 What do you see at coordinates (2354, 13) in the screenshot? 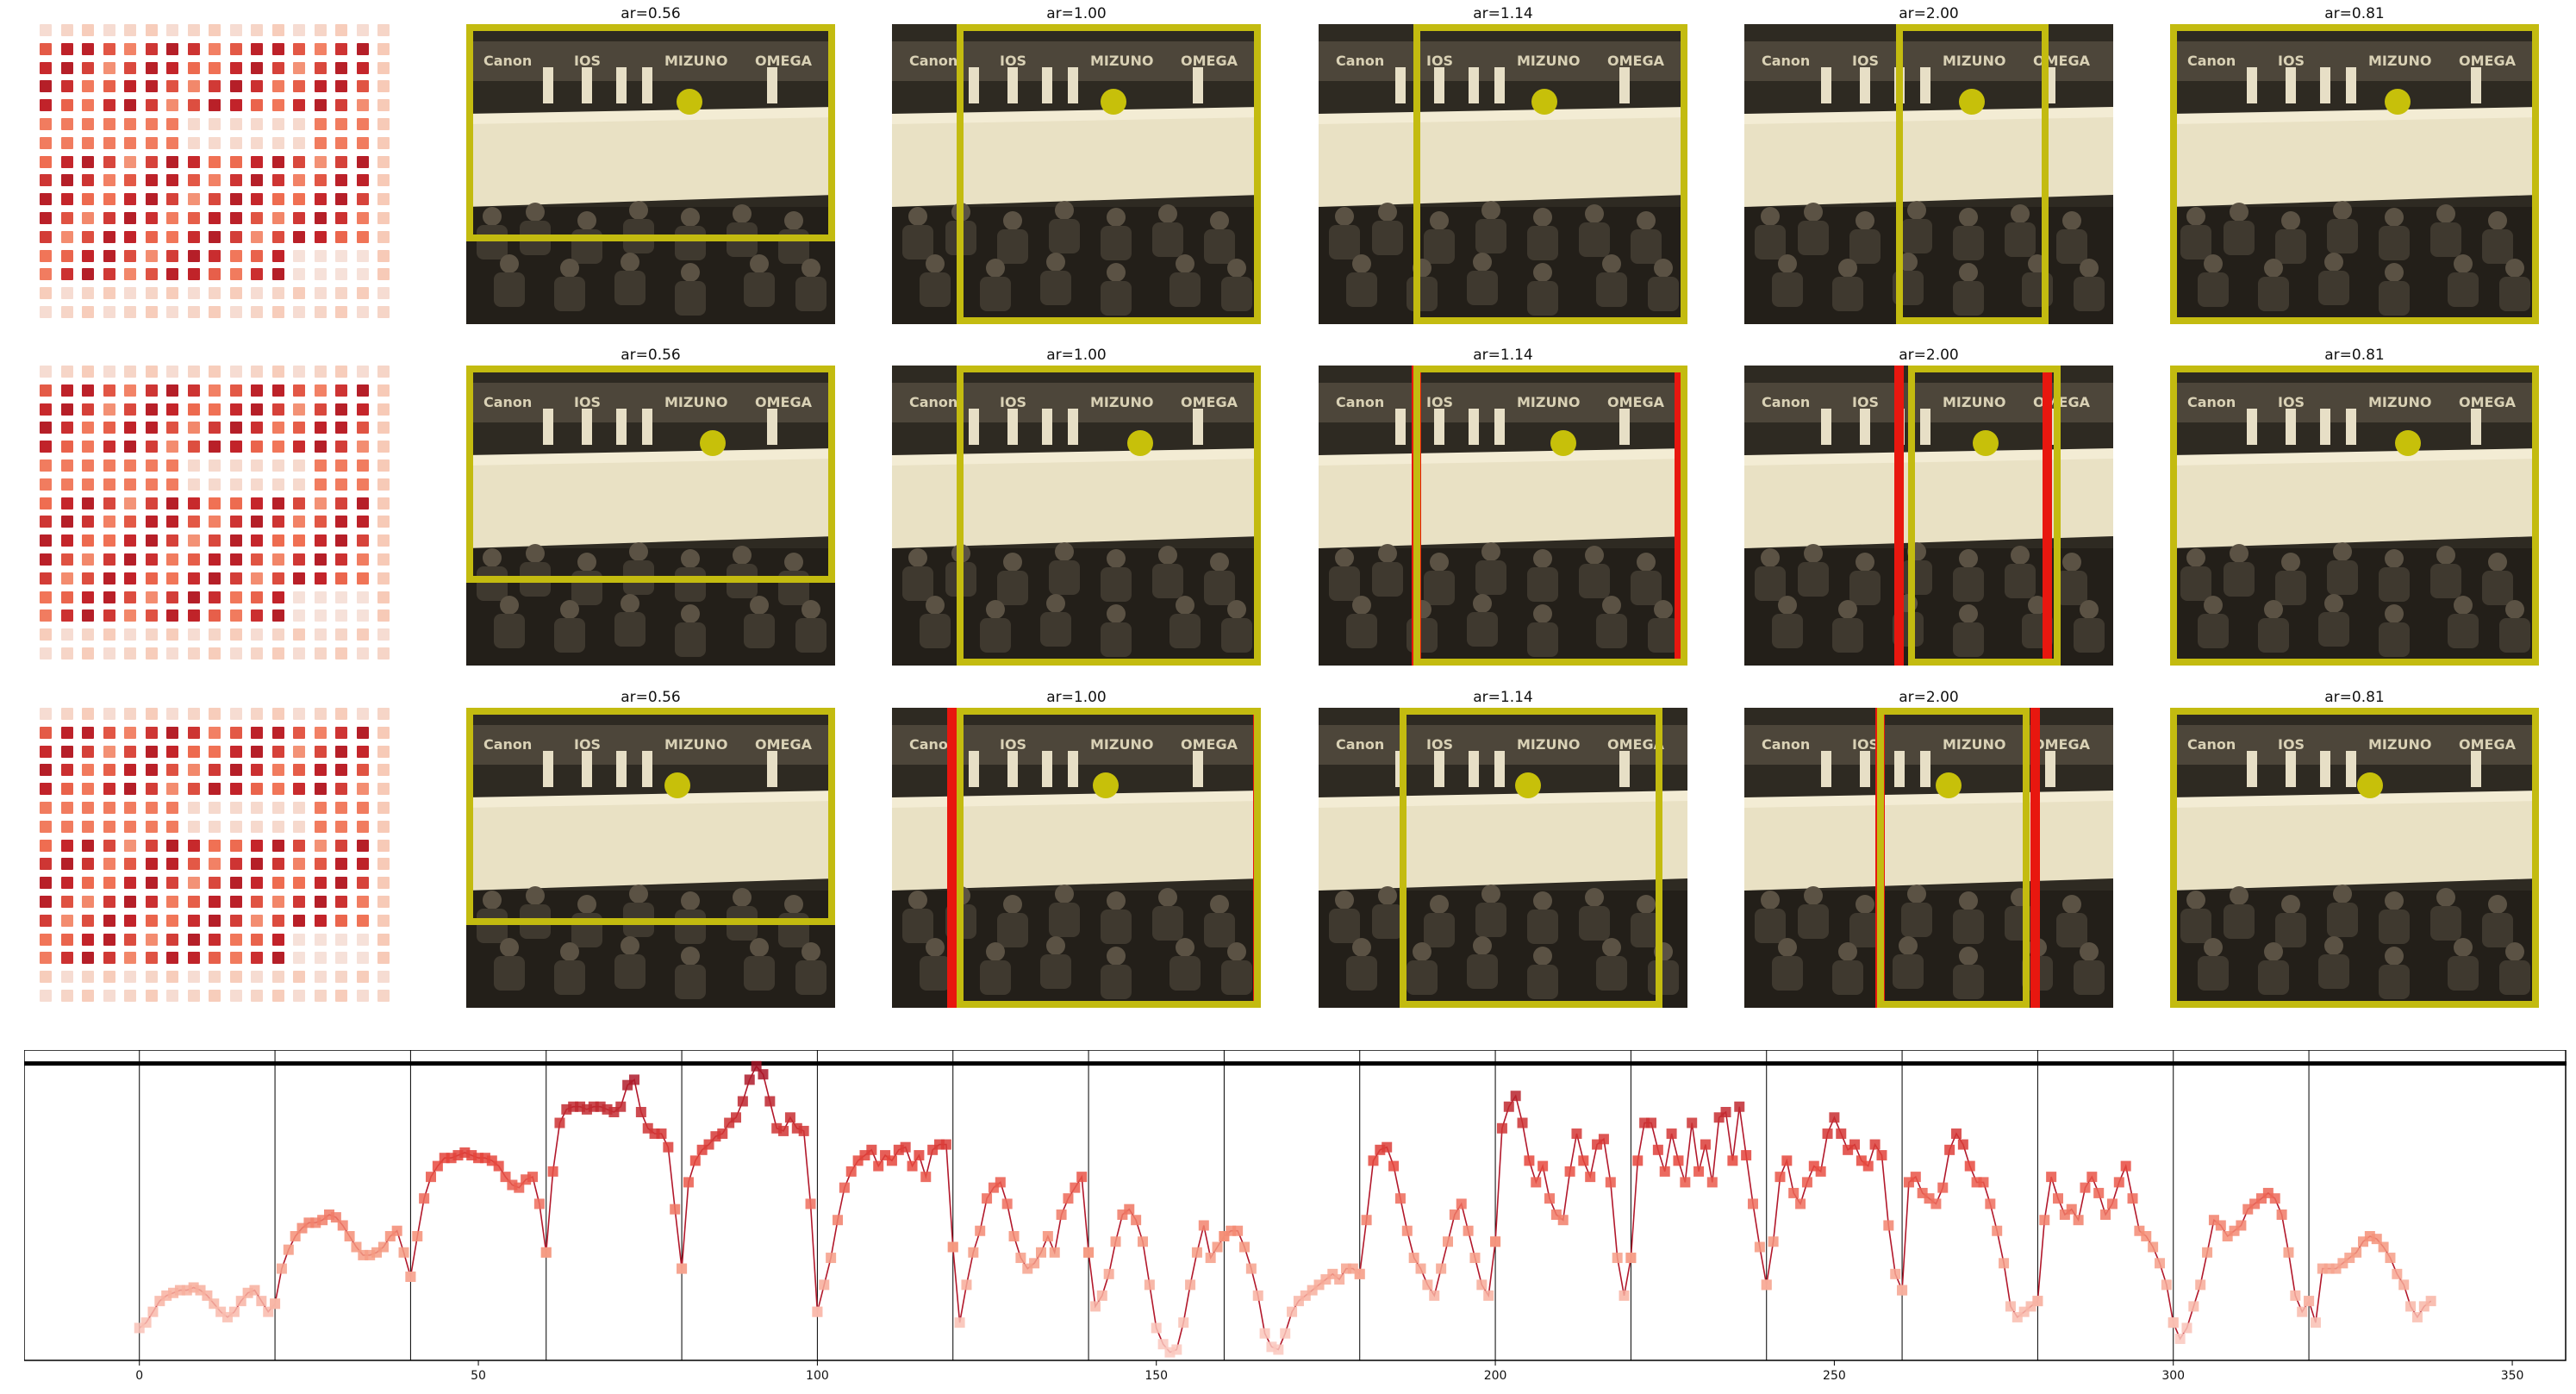
I see `panel-title: ar=0.81` at bounding box center [2354, 13].